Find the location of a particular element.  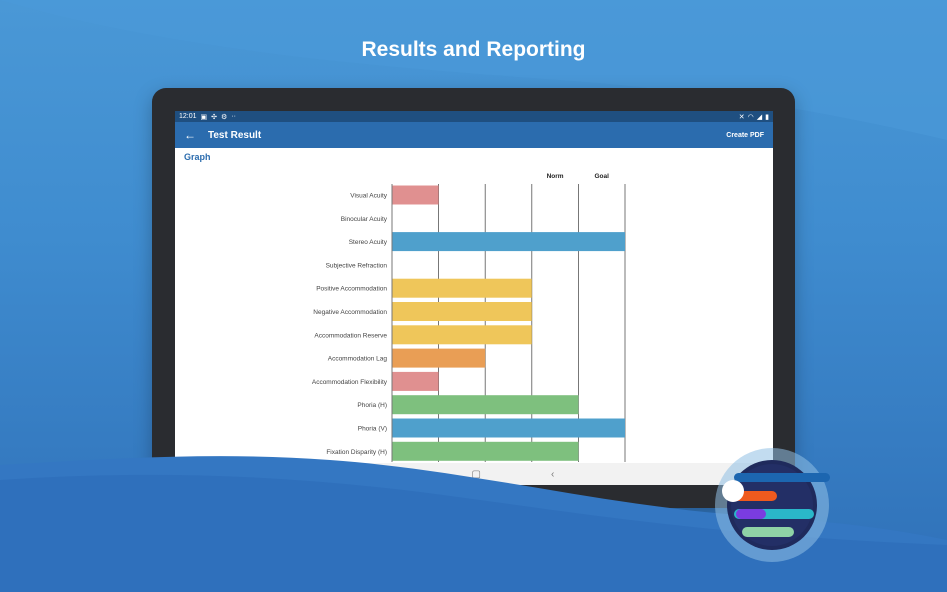

android-nav-bar: ||| ▢ ‹ is located at coordinates (474, 474).